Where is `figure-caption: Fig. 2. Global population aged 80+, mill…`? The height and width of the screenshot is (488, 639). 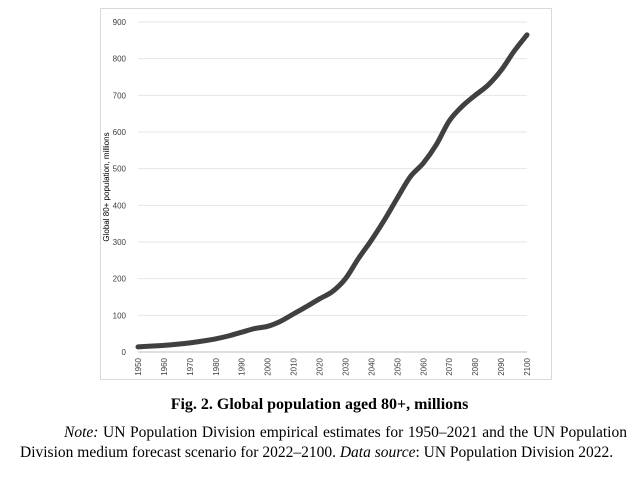
figure-caption: Fig. 2. Global population aged 80+, mill… is located at coordinates (319, 404).